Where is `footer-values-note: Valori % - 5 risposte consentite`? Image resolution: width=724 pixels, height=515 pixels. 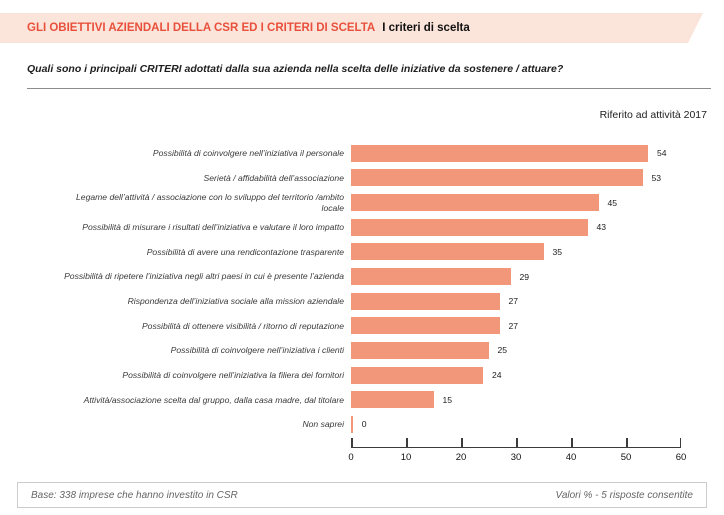 footer-values-note: Valori % - 5 risposte consentite is located at coordinates (624, 495).